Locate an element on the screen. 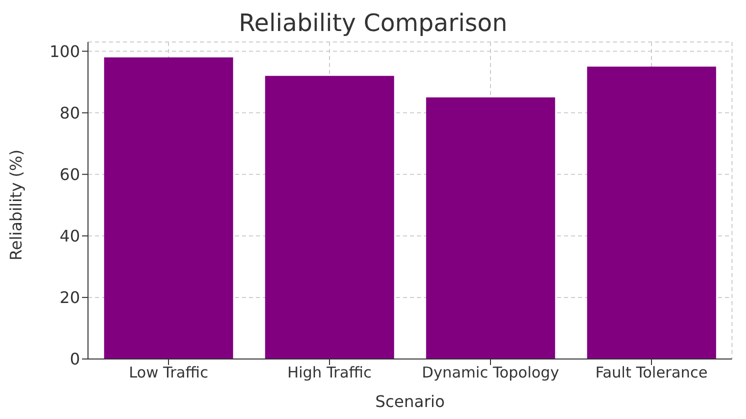 The width and height of the screenshot is (746, 419). y-tick-label: 100 is located at coordinates (64, 51).